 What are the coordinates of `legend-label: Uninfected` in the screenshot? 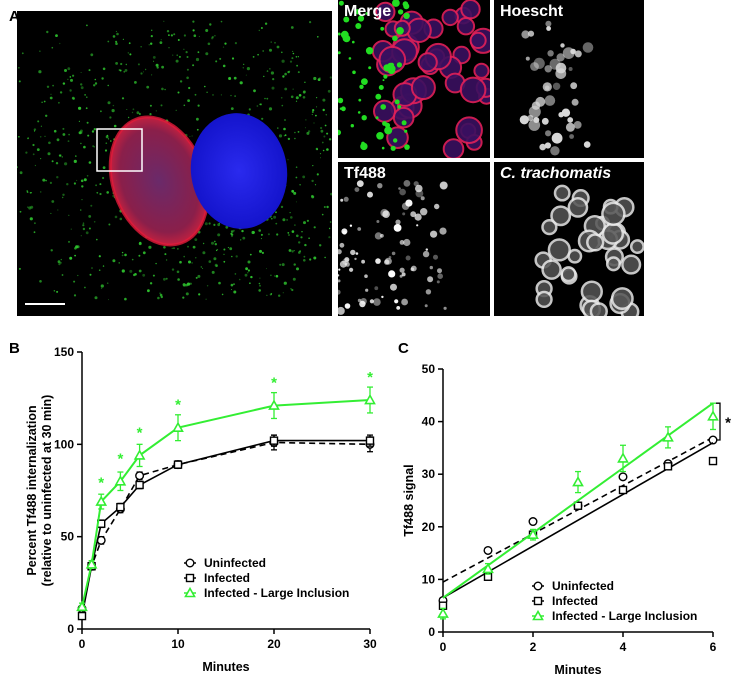 It's located at (583, 586).